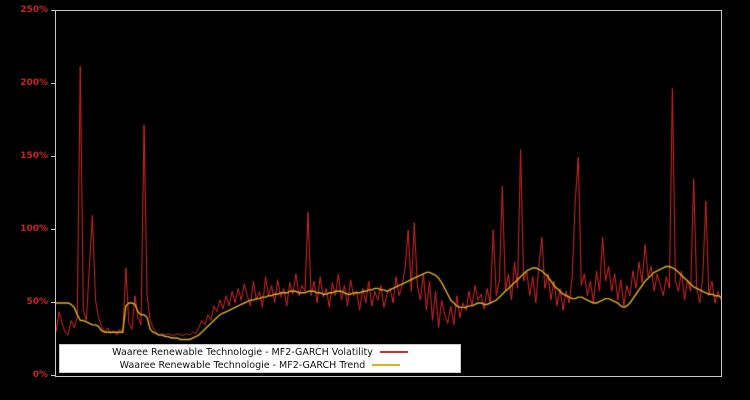 This screenshot has width=750, height=400. What do you see at coordinates (34, 10) in the screenshot?
I see `y-tick-label-250: 250%` at bounding box center [34, 10].